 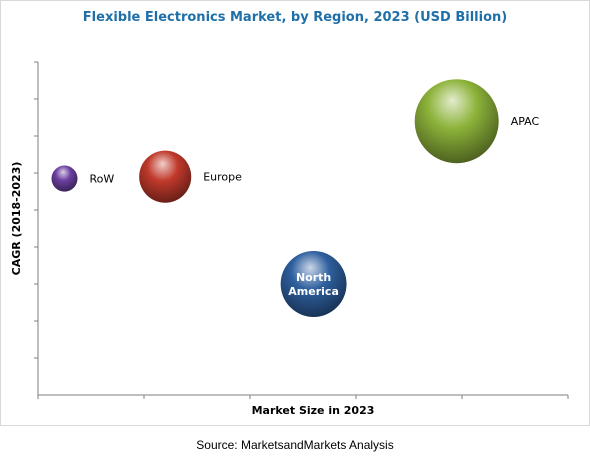 I want to click on x-axis-label: Market Size in 2023, so click(x=313, y=410).